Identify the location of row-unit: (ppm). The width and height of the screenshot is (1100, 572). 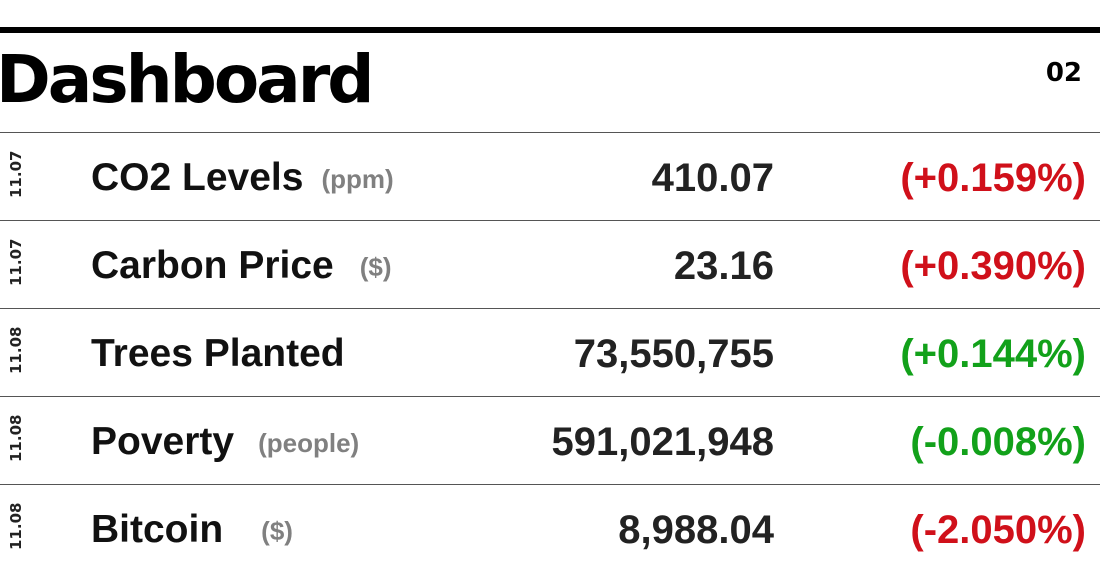
(357, 179).